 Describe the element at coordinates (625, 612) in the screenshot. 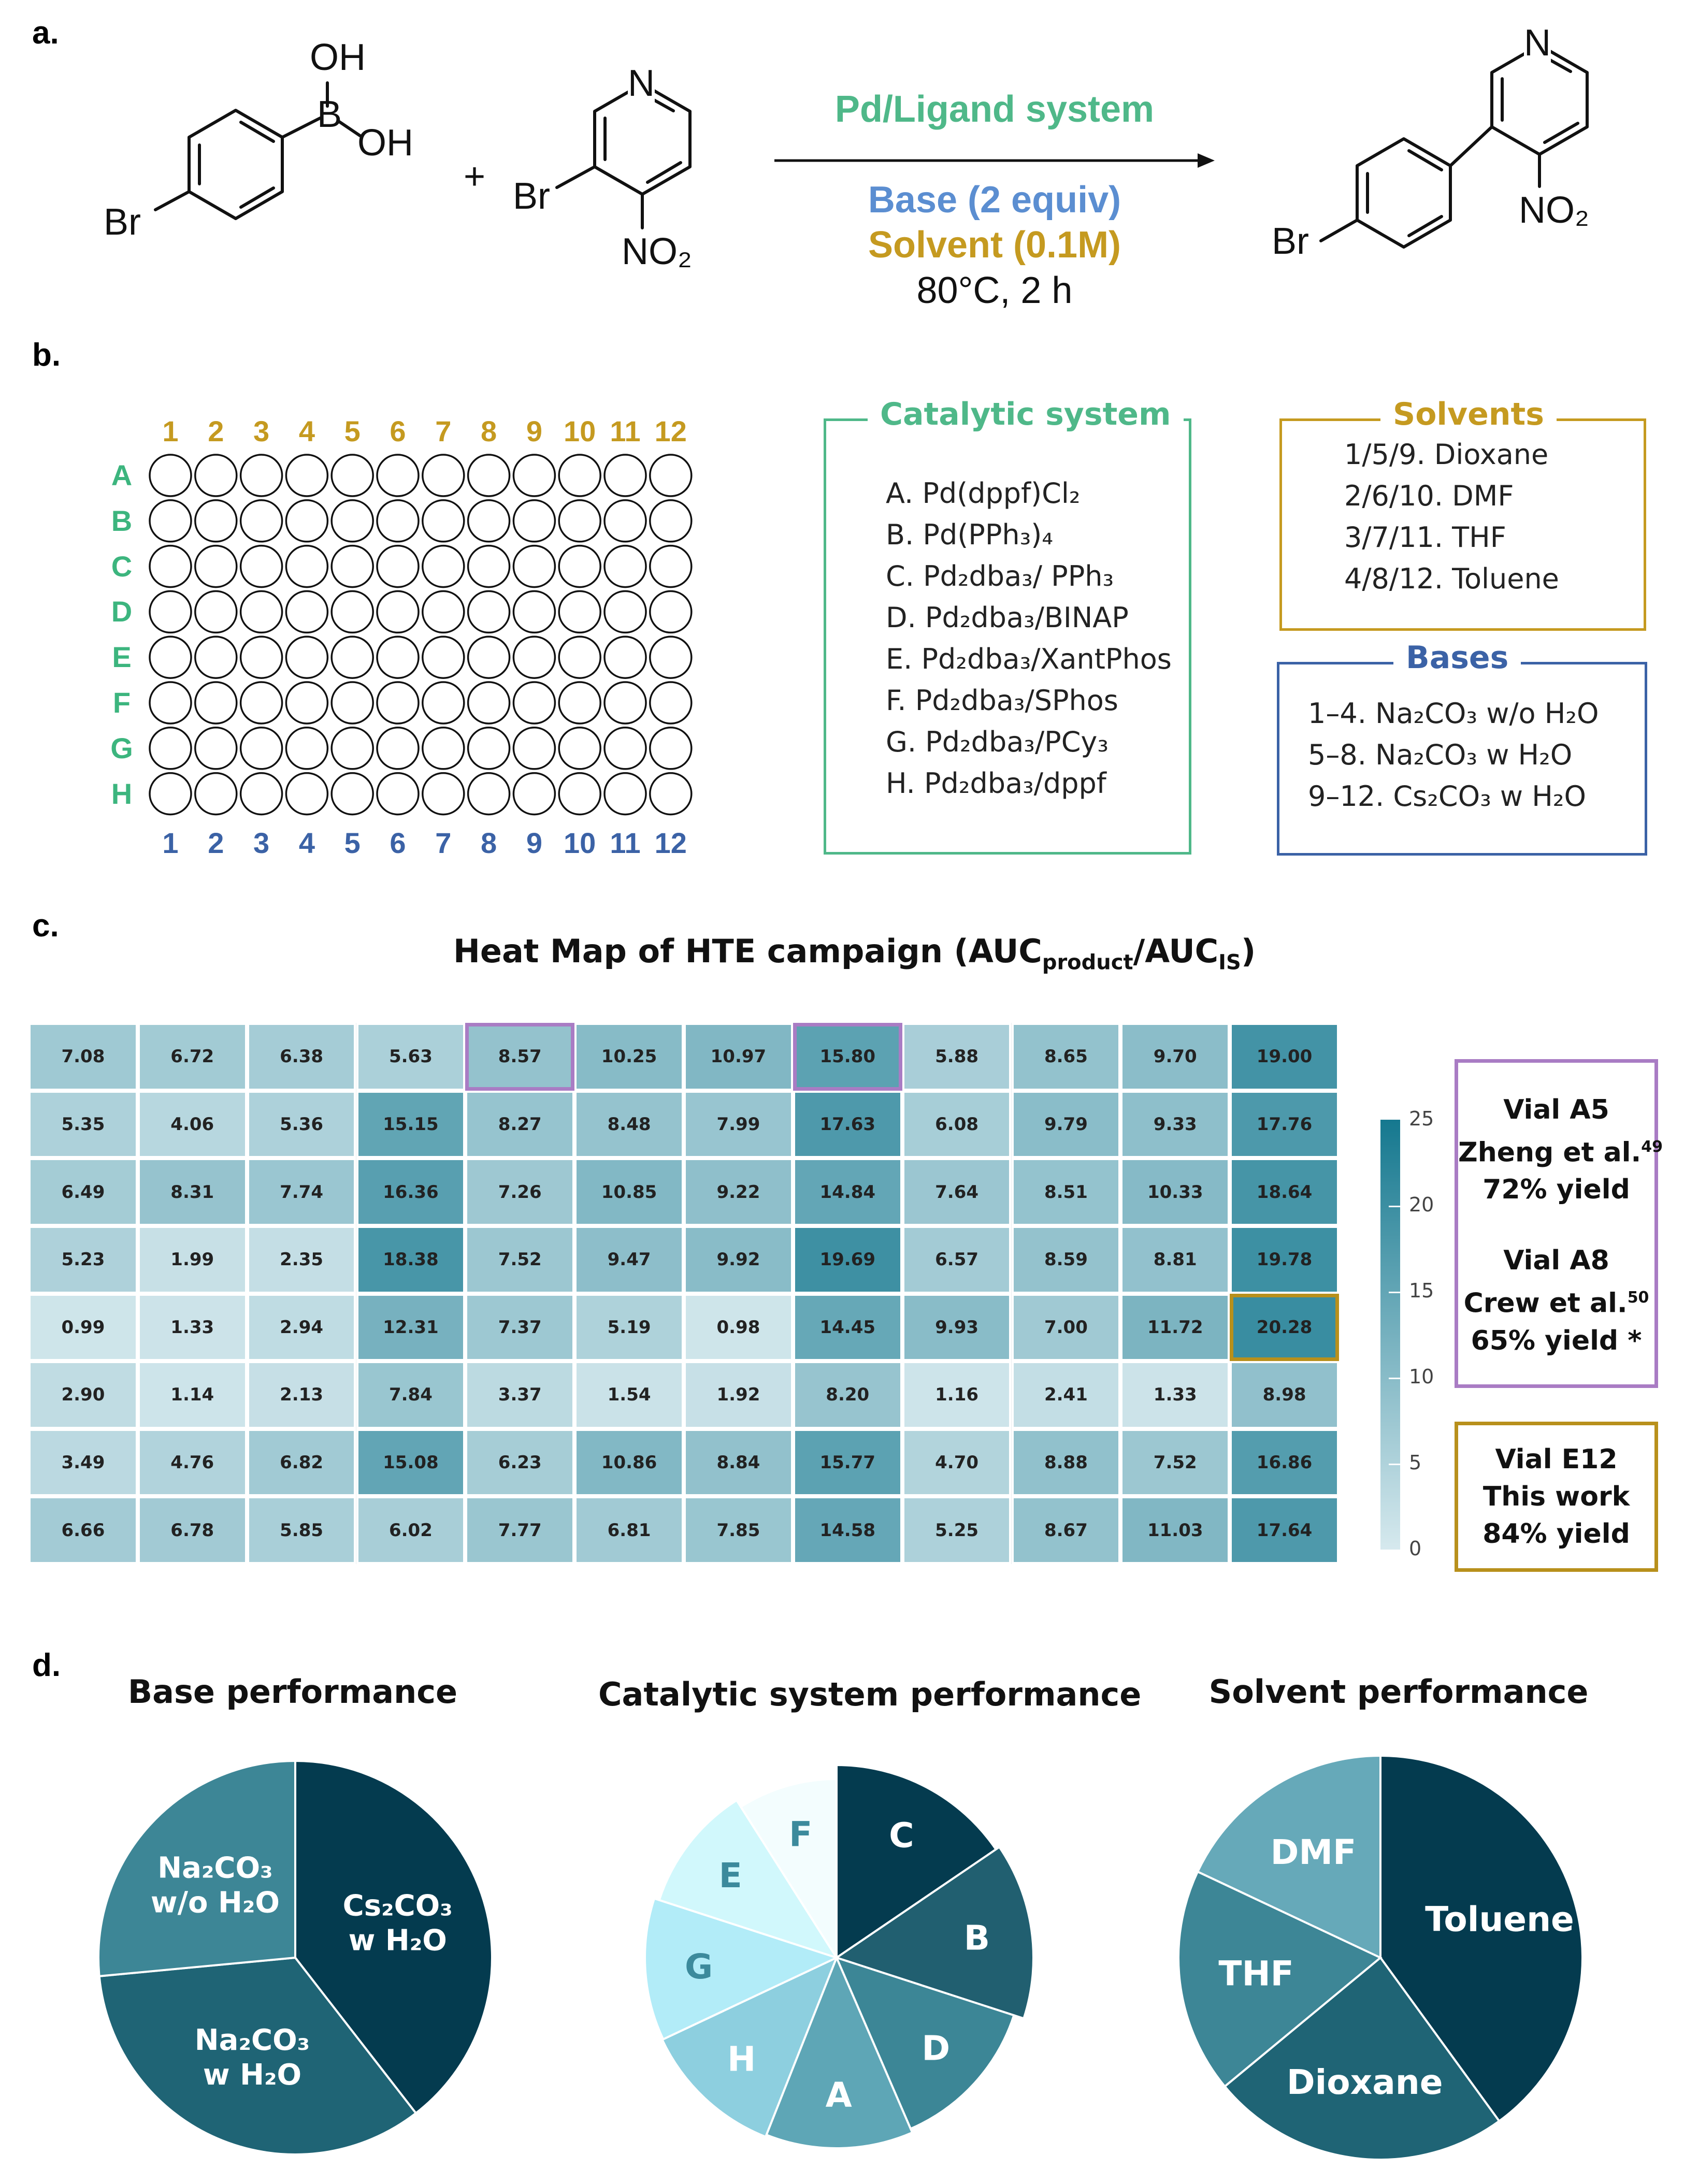

I see `well-D11` at that location.